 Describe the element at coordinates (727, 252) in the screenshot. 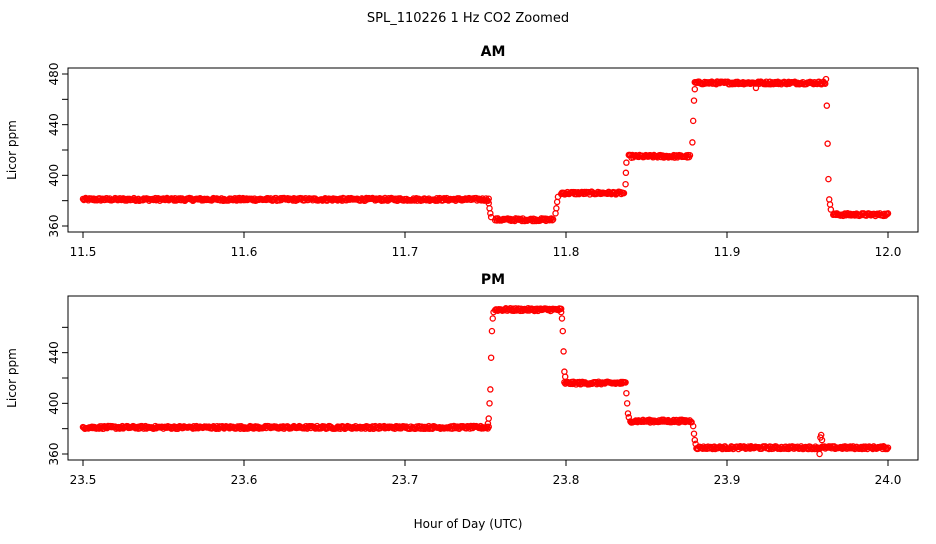

I see `x-tick-label: 11.9` at that location.